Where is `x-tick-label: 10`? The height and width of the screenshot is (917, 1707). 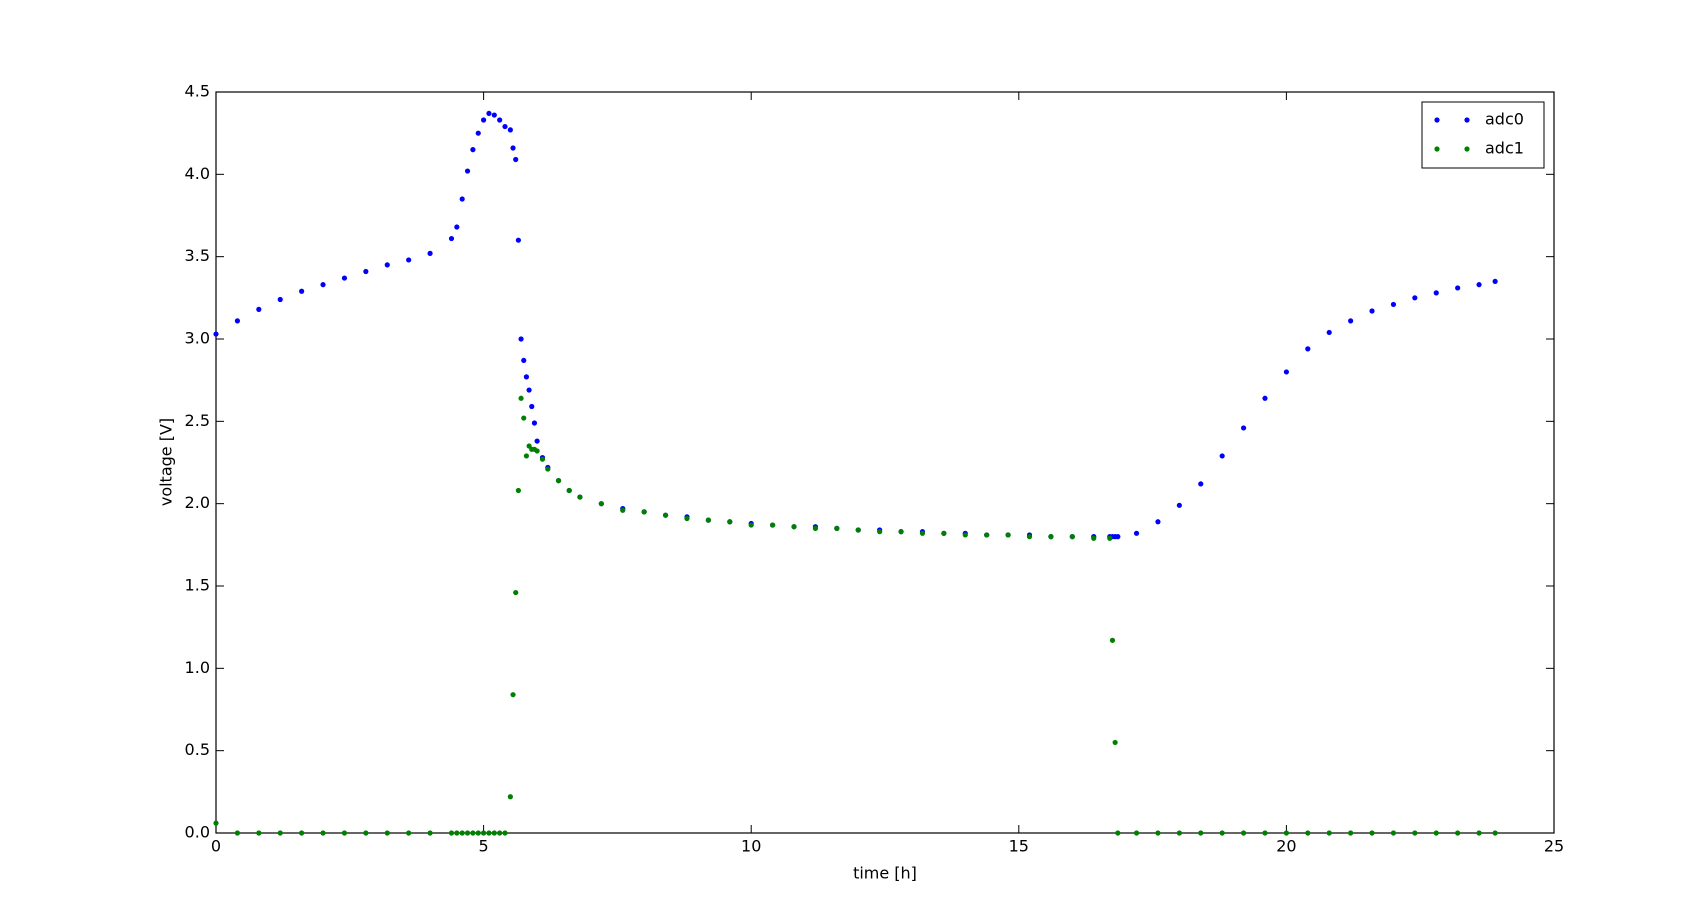
x-tick-label: 10 is located at coordinates (751, 846).